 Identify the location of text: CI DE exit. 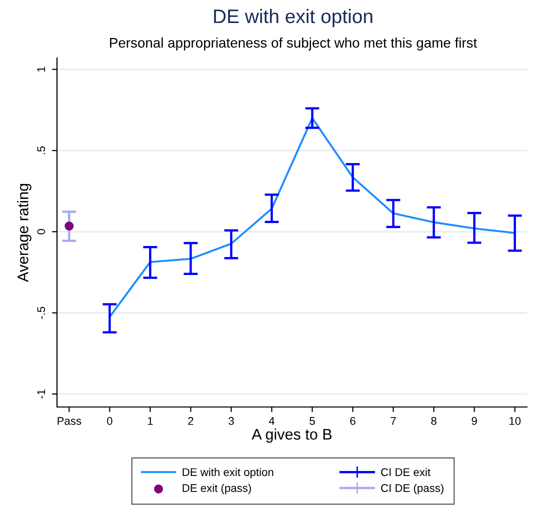
(405, 472).